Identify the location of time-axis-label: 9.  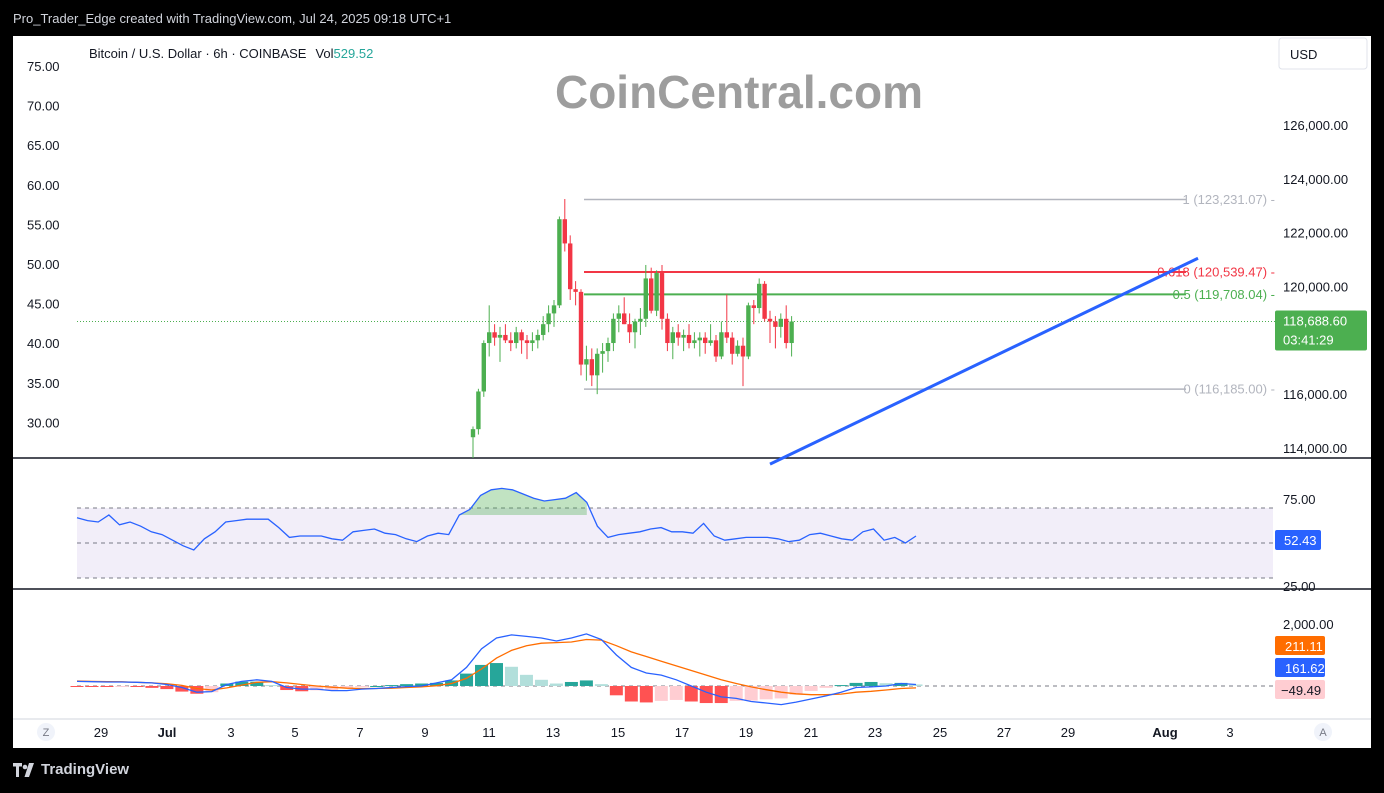
(424, 732).